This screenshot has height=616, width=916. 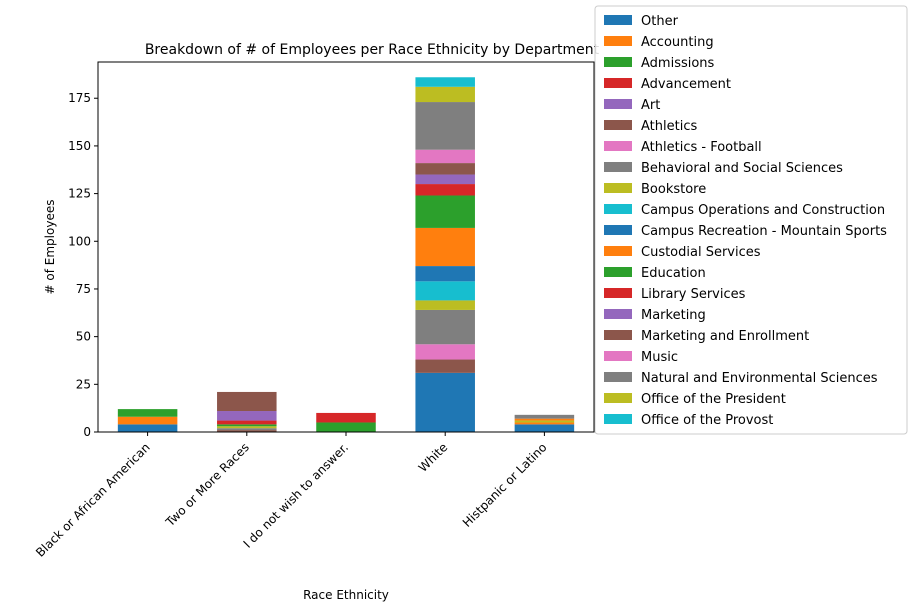 I want to click on legend-label: Athletics, so click(x=669, y=126).